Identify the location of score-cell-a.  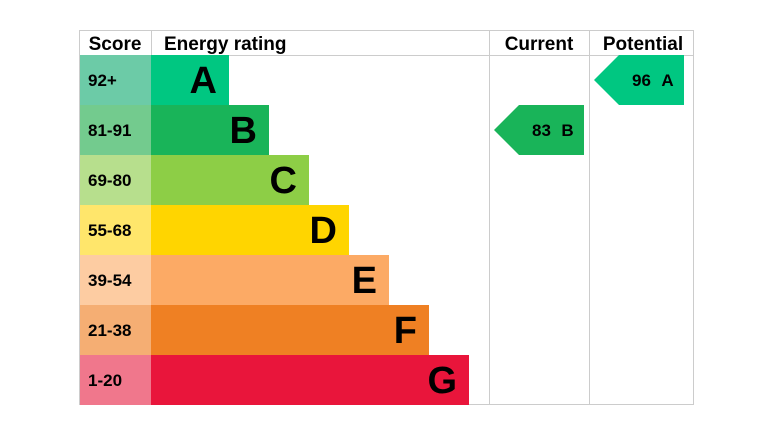
(115, 80).